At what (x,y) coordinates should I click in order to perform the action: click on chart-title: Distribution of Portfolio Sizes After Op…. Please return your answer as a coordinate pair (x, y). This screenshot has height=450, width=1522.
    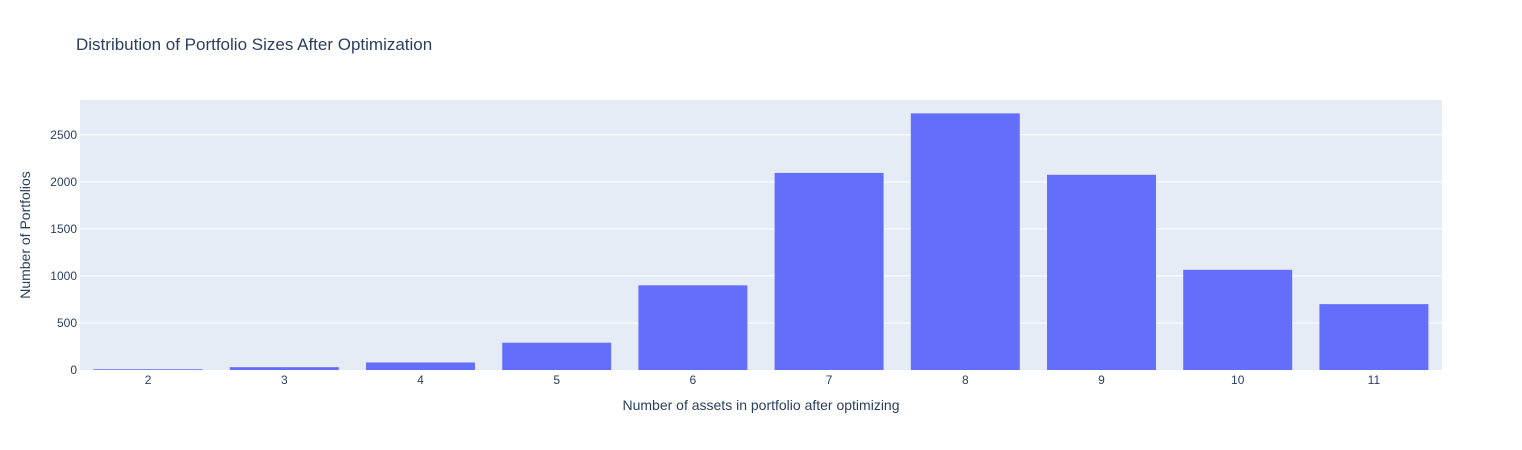
    Looking at the image, I should click on (254, 44).